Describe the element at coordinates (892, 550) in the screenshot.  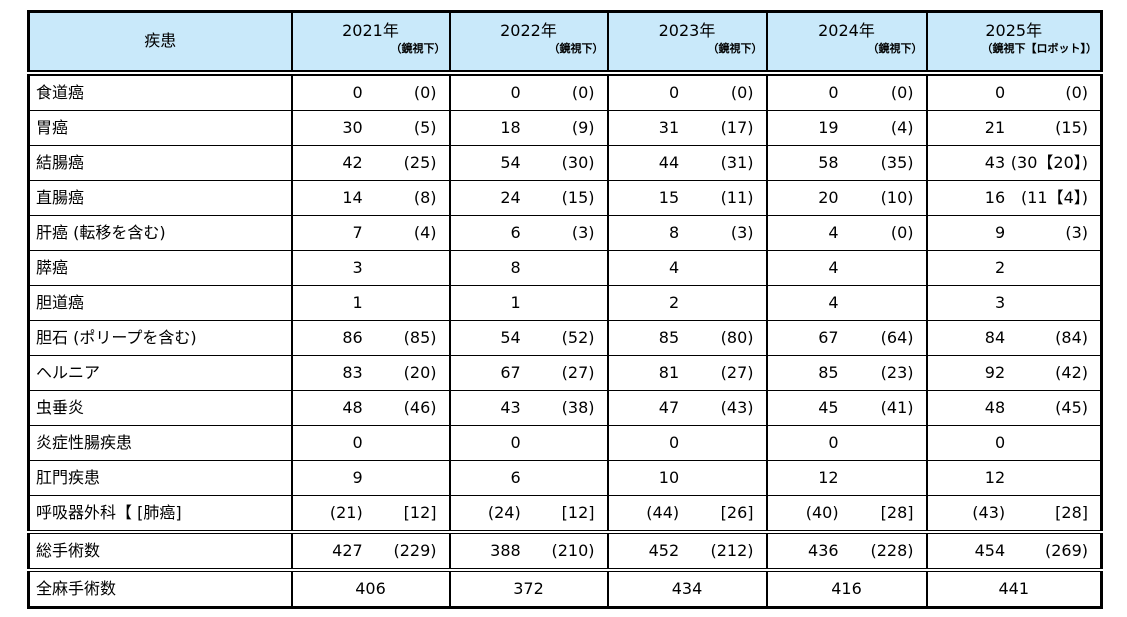
I see `count-sub: (228)` at that location.